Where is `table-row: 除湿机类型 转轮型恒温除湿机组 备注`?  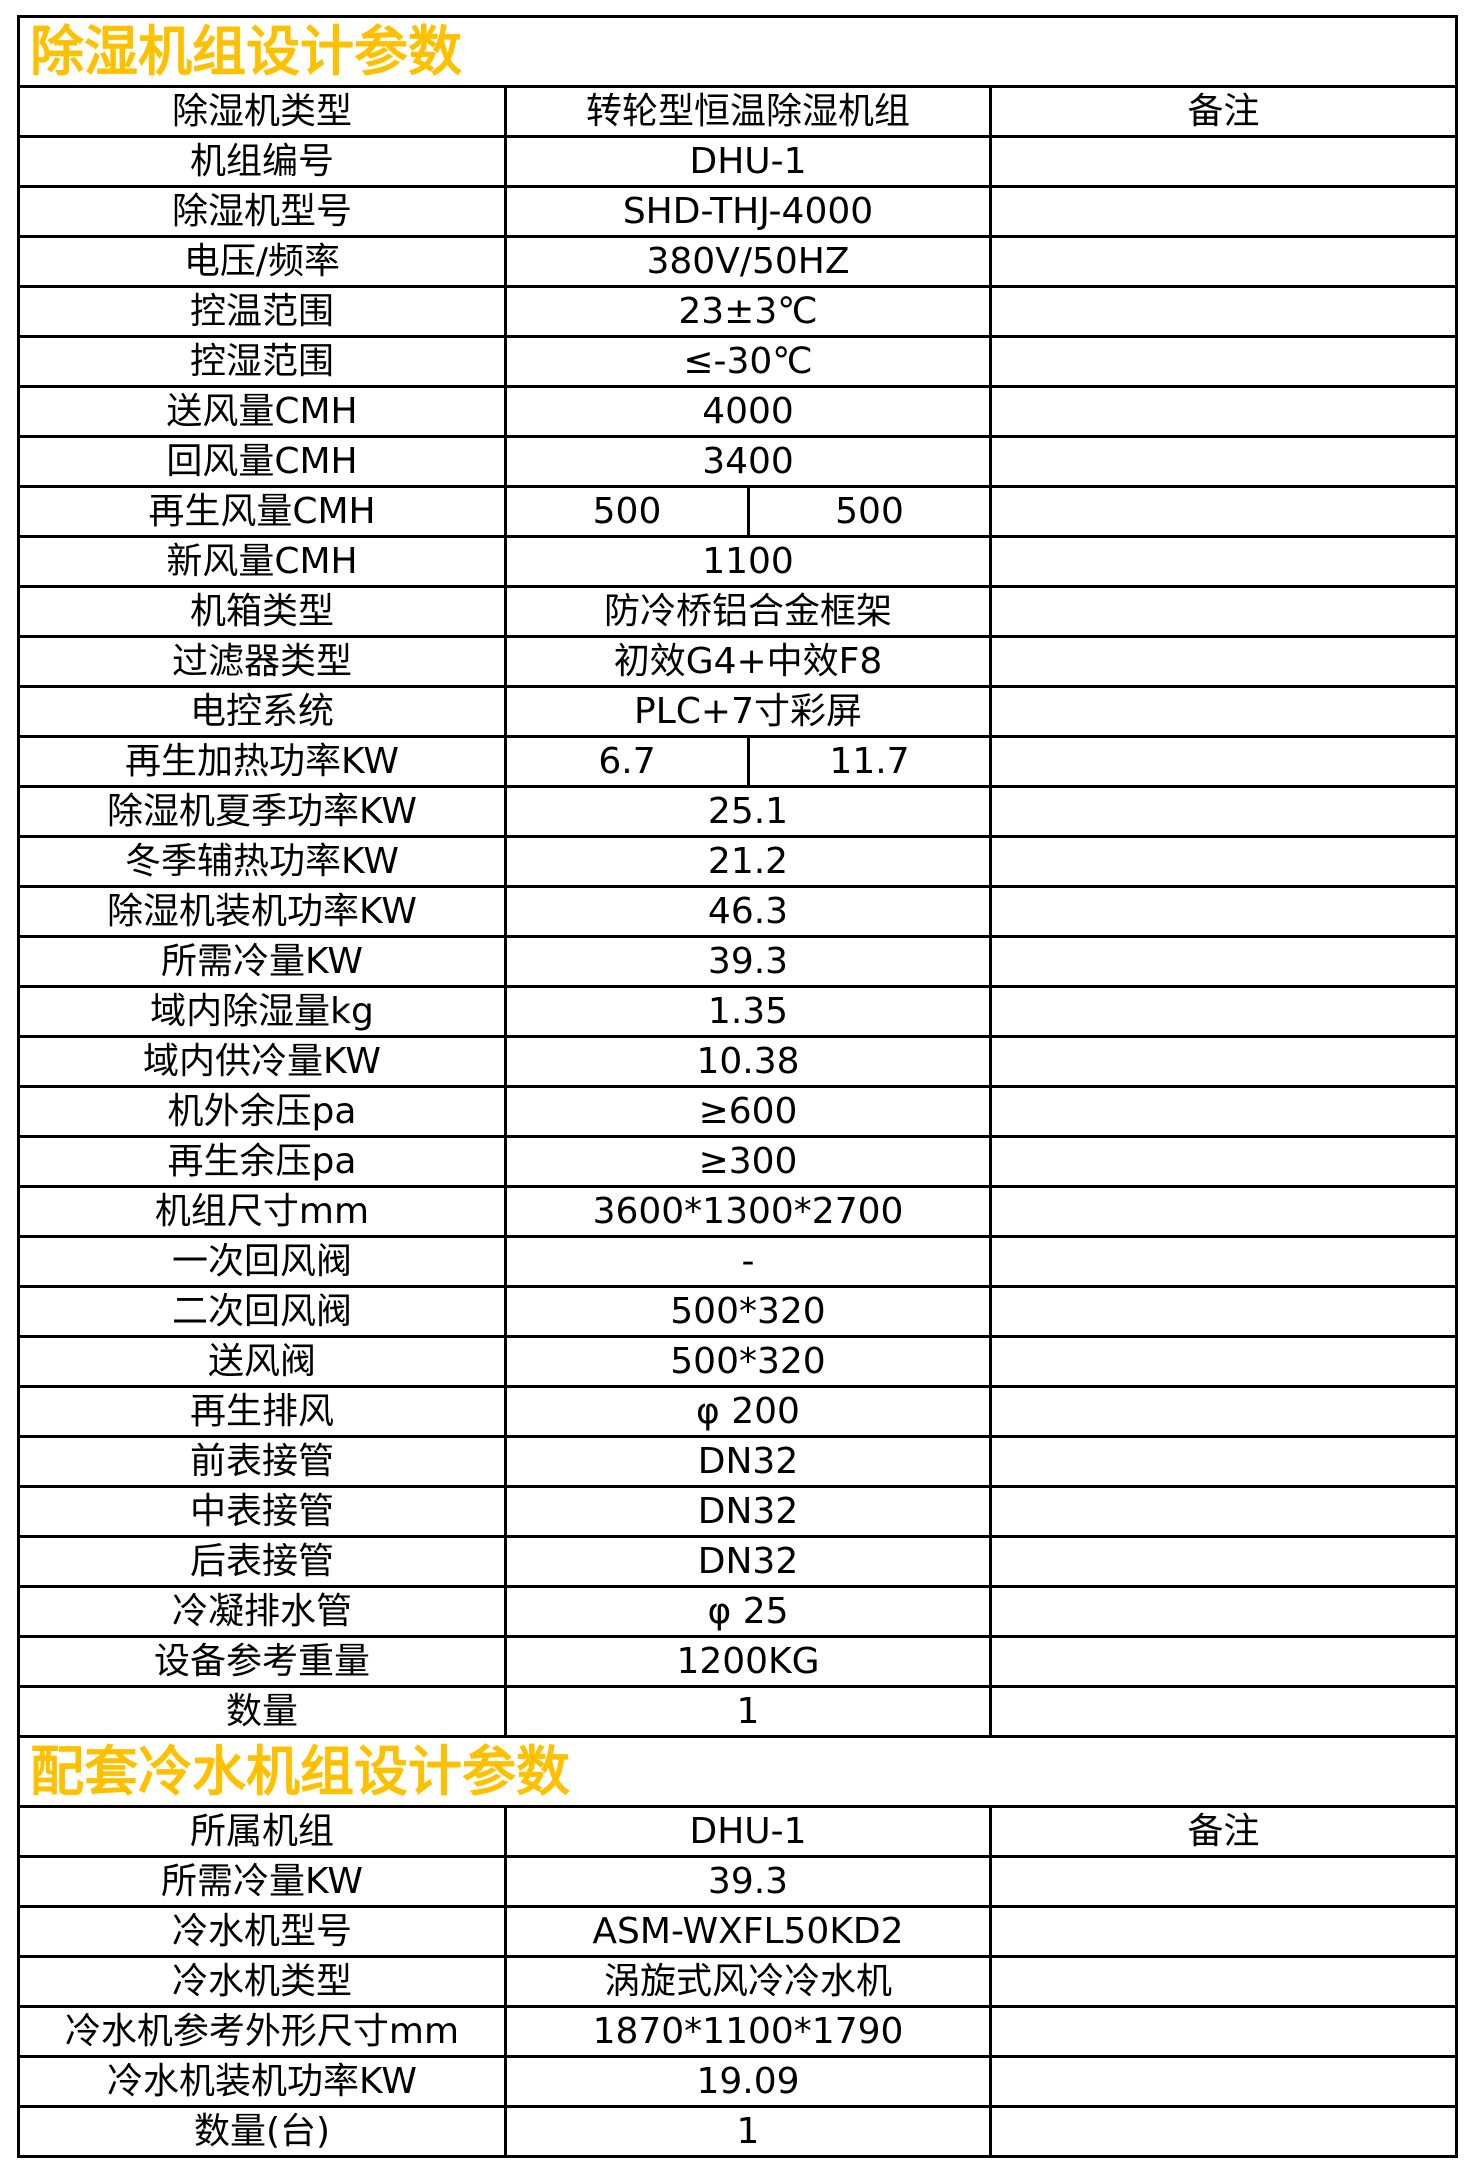
table-row: 除湿机类型 转轮型恒温除湿机组 备注 is located at coordinates (737, 111).